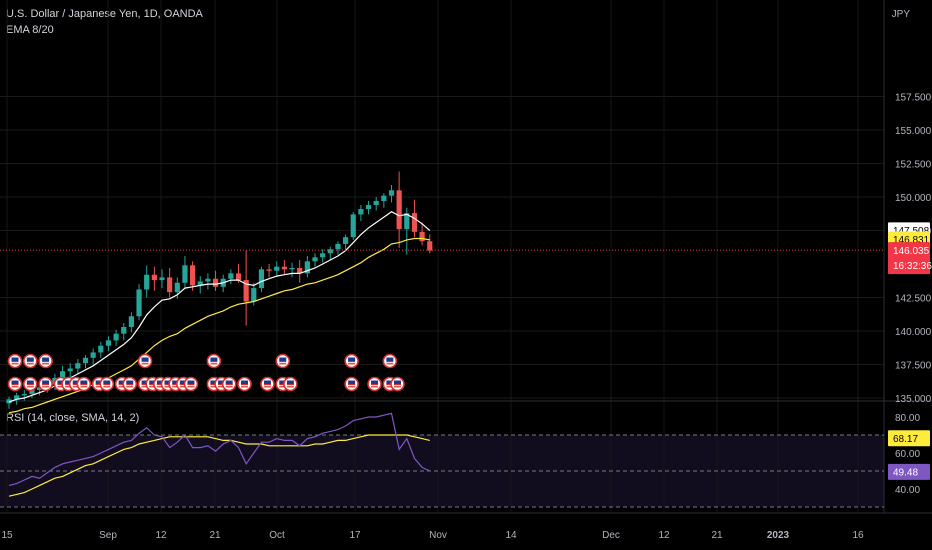 The width and height of the screenshot is (932, 550). What do you see at coordinates (73, 418) in the screenshot?
I see `rsi-indicator-legend: RSI (14, close, SMA, 14, 2)` at bounding box center [73, 418].